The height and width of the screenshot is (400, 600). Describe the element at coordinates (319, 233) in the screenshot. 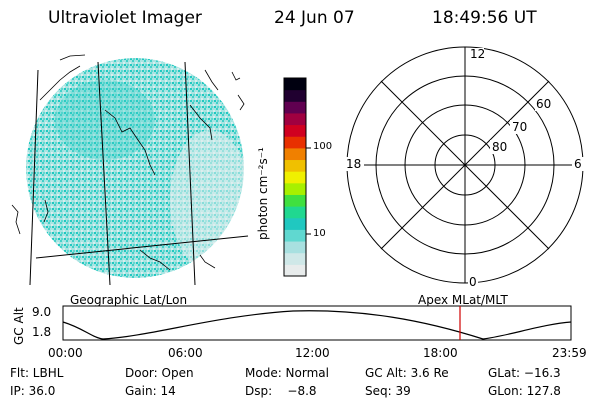

I see `colorbar-tick-10: 10` at that location.